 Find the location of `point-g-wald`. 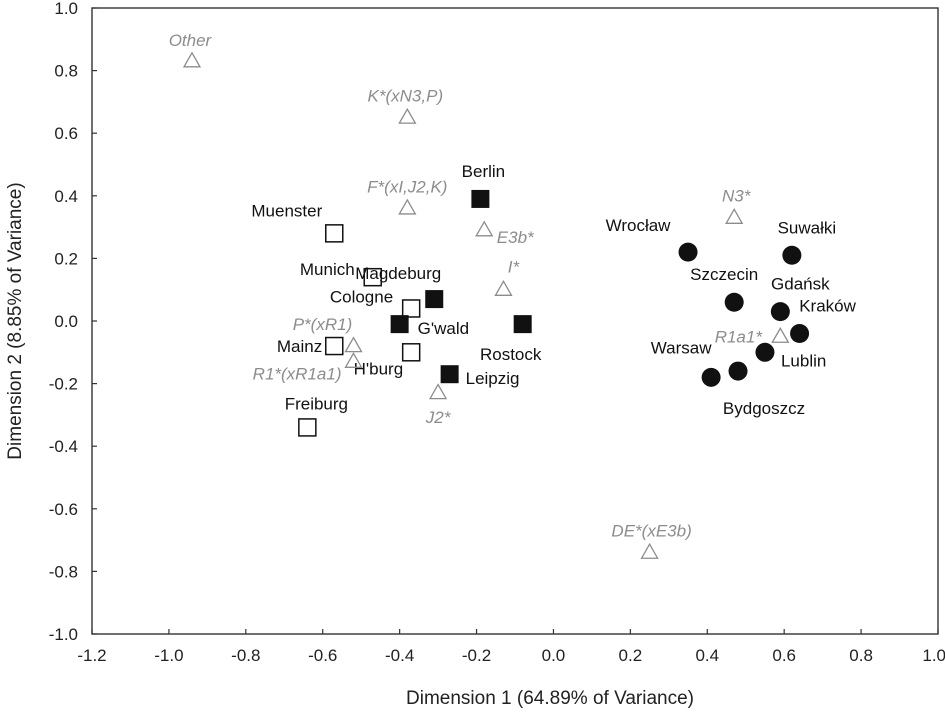

point-g-wald is located at coordinates (399, 324).